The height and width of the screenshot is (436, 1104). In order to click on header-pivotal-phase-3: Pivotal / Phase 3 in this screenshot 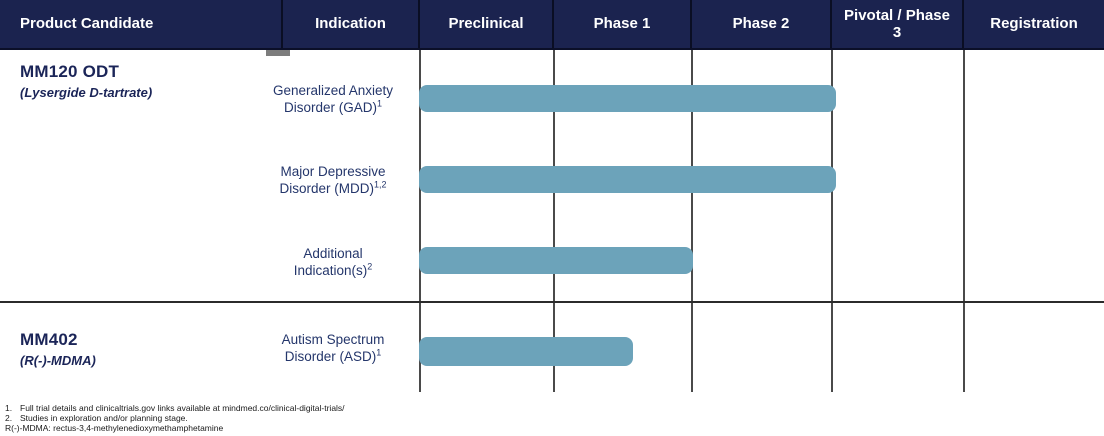, I will do `click(898, 24)`.